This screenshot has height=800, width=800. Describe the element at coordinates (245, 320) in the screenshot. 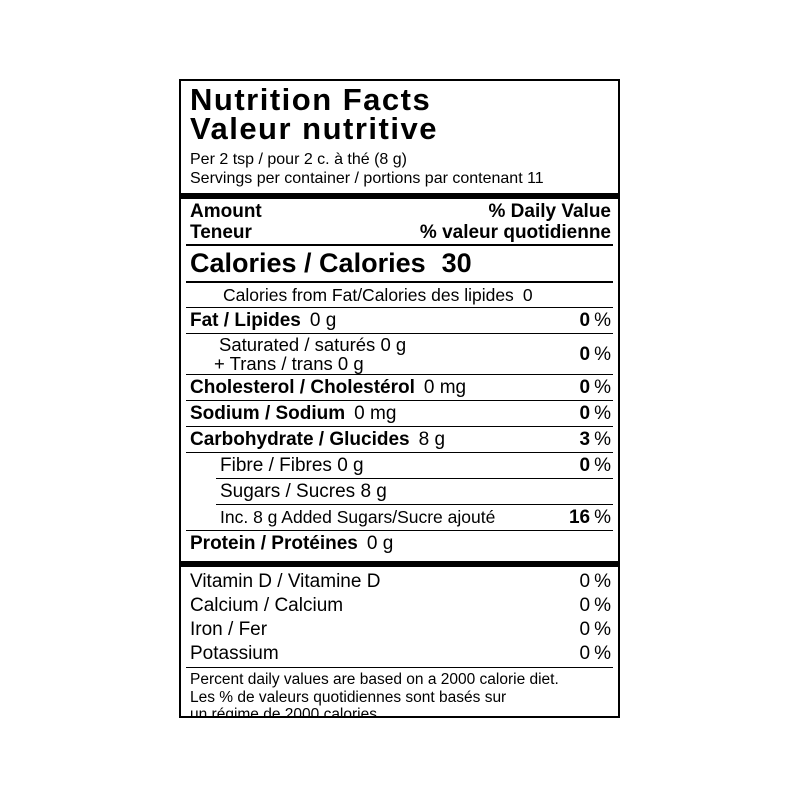

I see `fat-label: Fat / Lipides` at that location.